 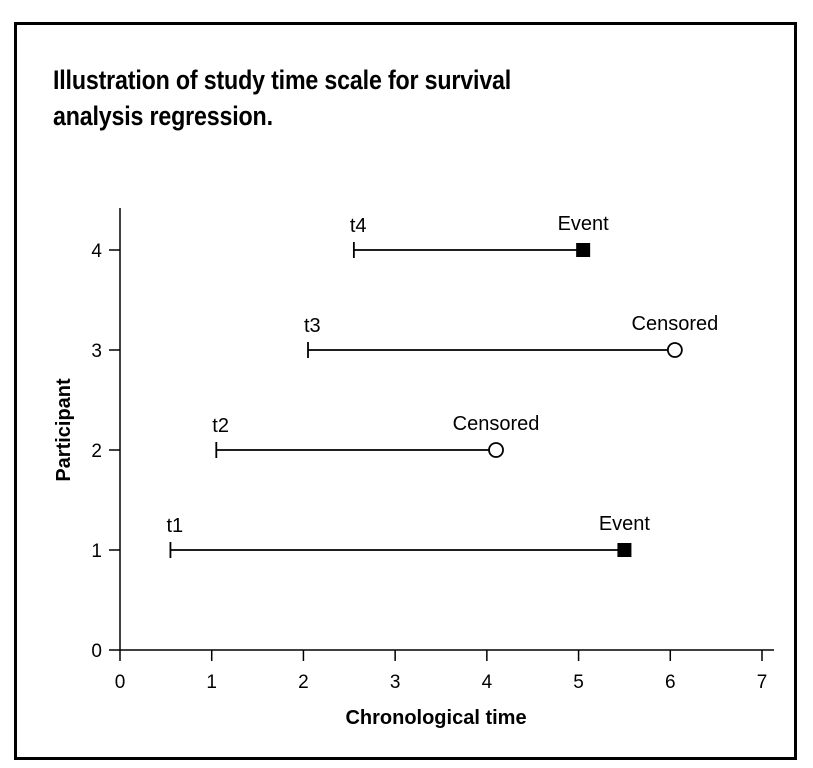 What do you see at coordinates (312, 326) in the screenshot?
I see `start-time-label: t3` at bounding box center [312, 326].